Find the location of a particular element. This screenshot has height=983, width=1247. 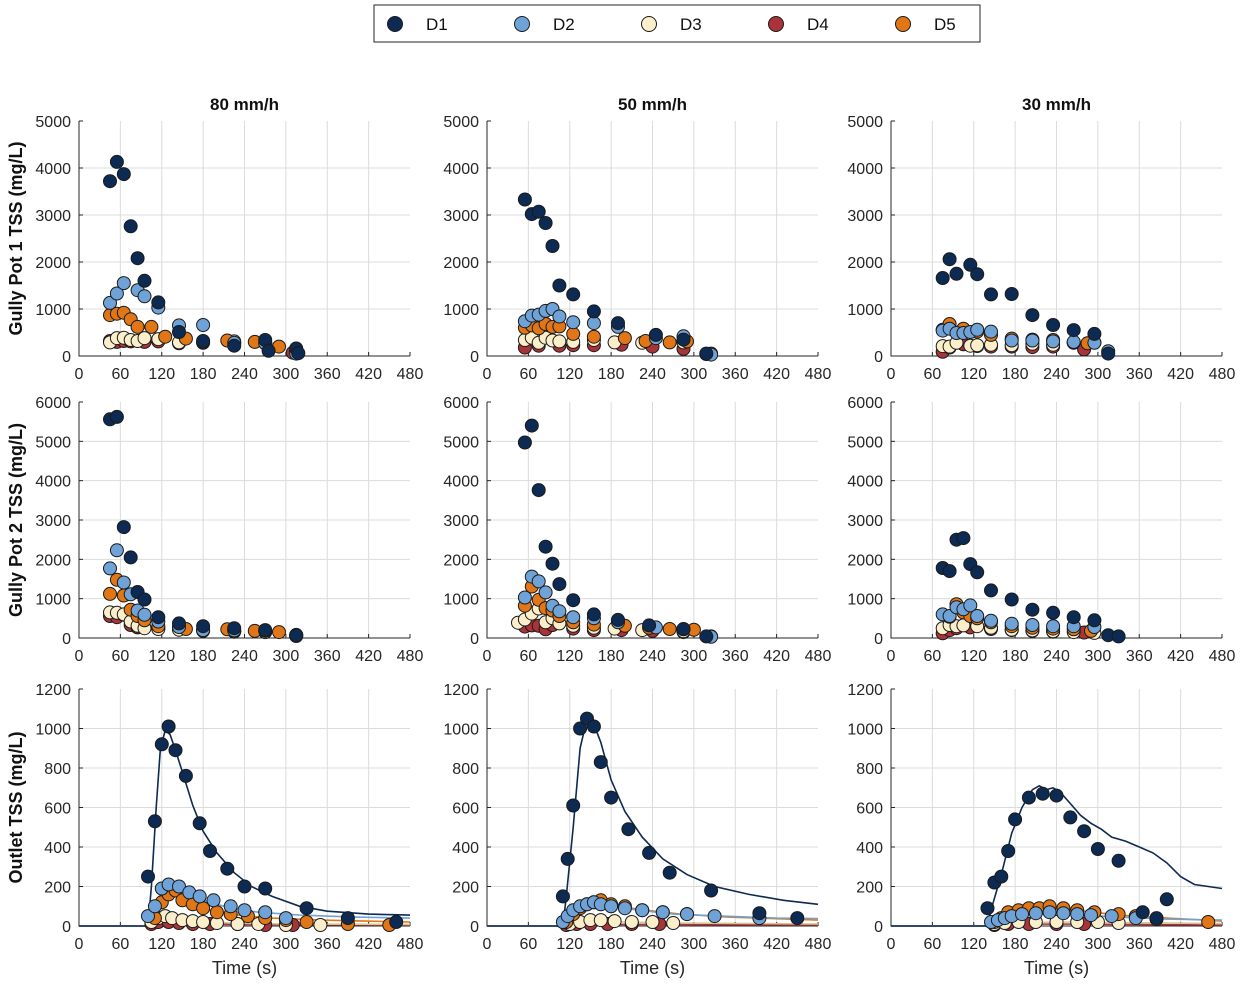

panel-title: 80 mm/h is located at coordinates (244, 104).